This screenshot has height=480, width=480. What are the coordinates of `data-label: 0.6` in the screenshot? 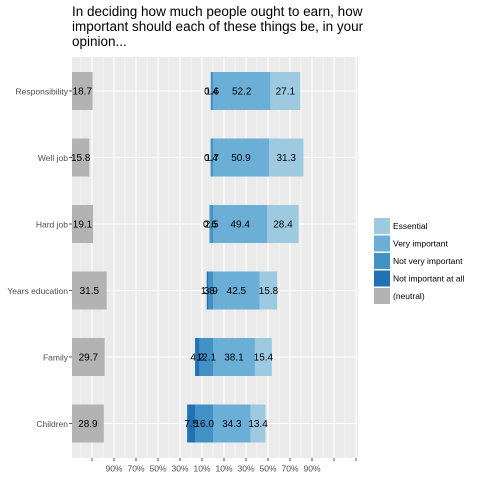 It's located at (210, 225).